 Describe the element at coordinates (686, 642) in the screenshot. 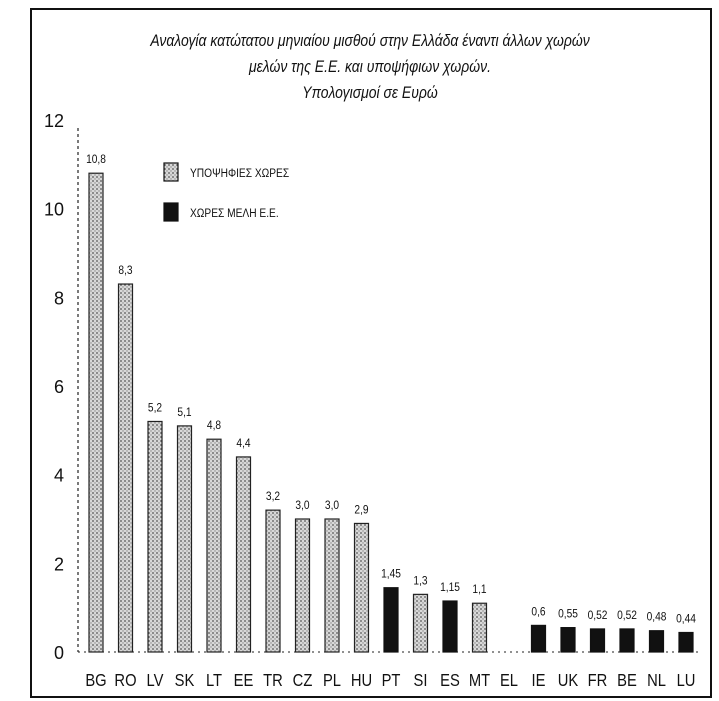

I see `bar-lu` at that location.